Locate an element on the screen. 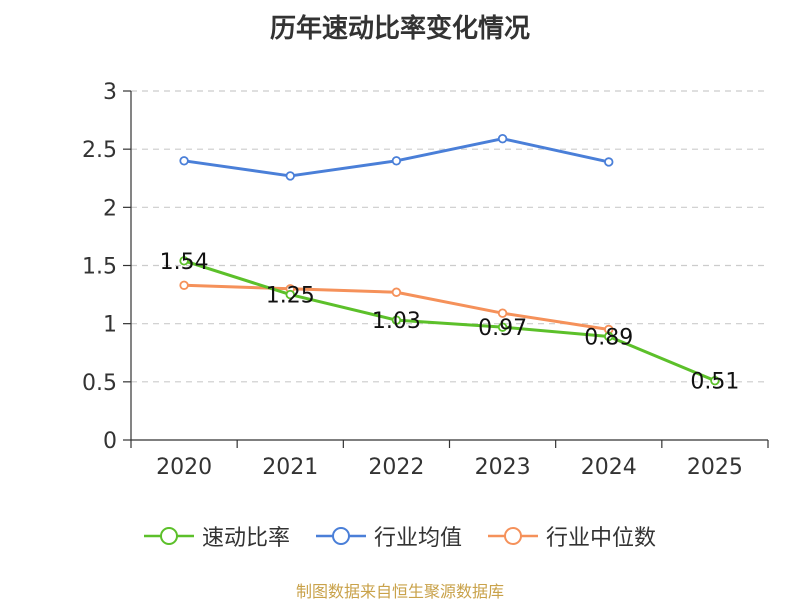 This screenshot has height=602, width=800. y-tick-label: 0 is located at coordinates (110, 441).